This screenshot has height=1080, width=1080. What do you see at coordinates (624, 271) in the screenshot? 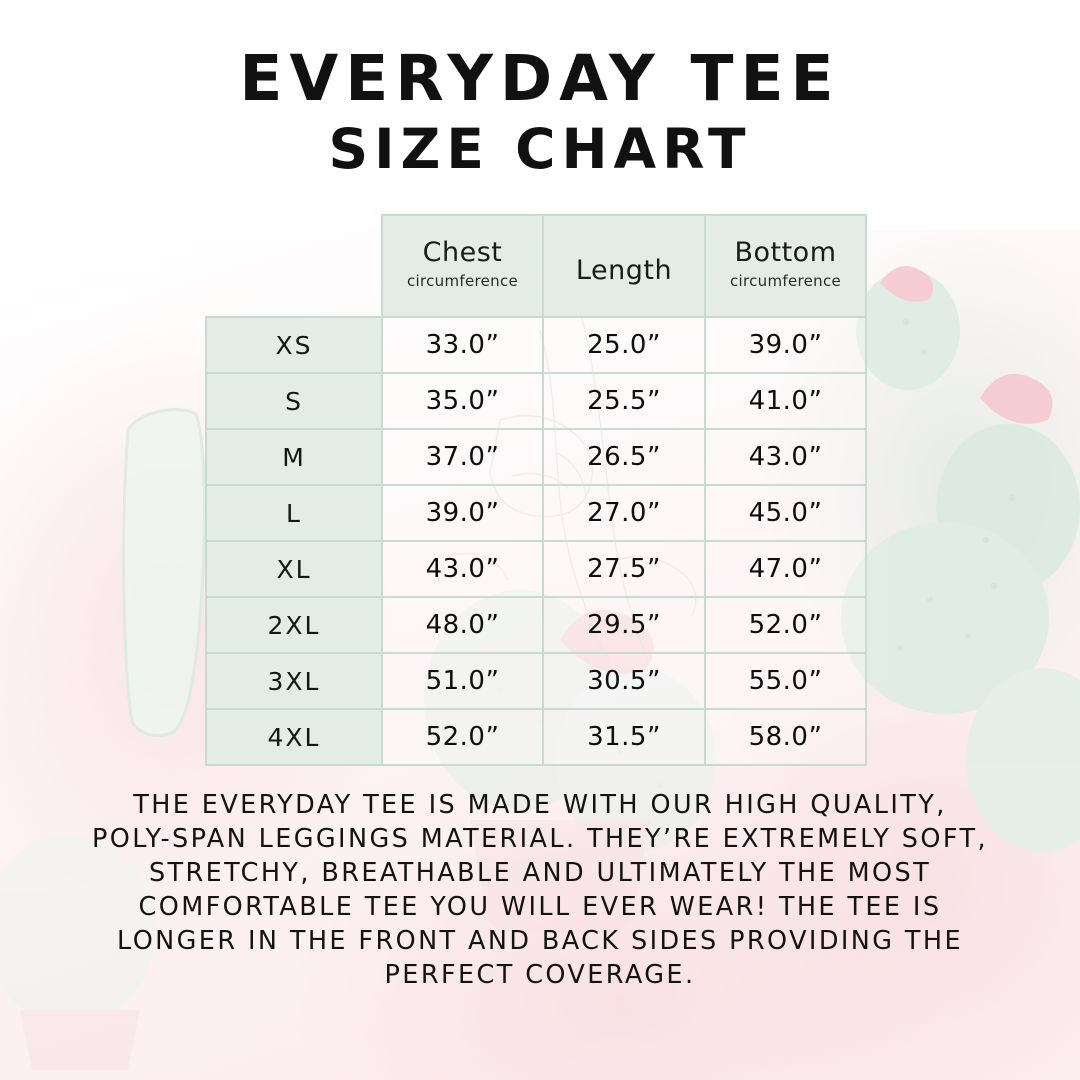
I see `table-header-length-label: Length` at bounding box center [624, 271].